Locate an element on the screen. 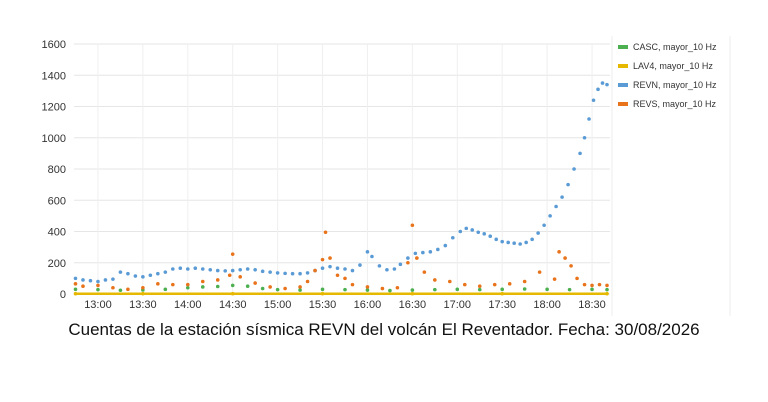 Image resolution: width=768 pixels, height=402 pixels. y-tick-label: 200 is located at coordinates (57, 264).